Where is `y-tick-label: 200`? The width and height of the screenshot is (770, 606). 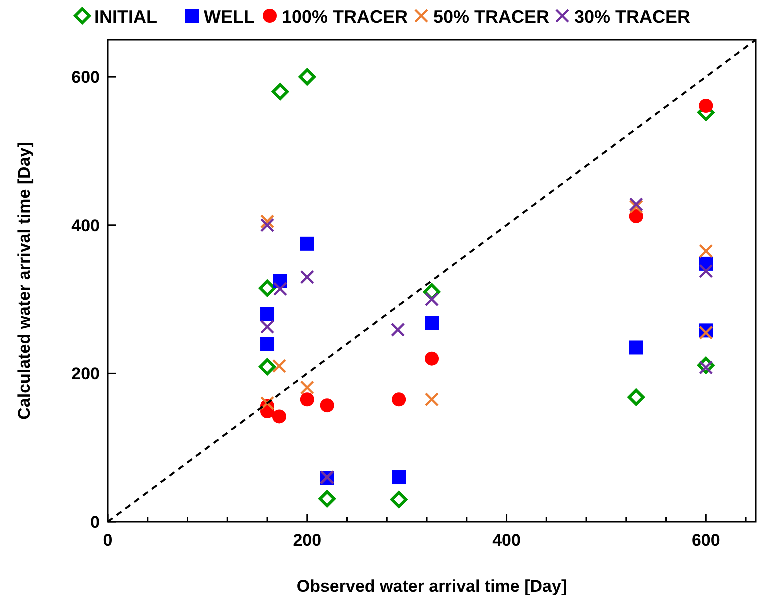
y-tick-label: 200 is located at coordinates (86, 374).